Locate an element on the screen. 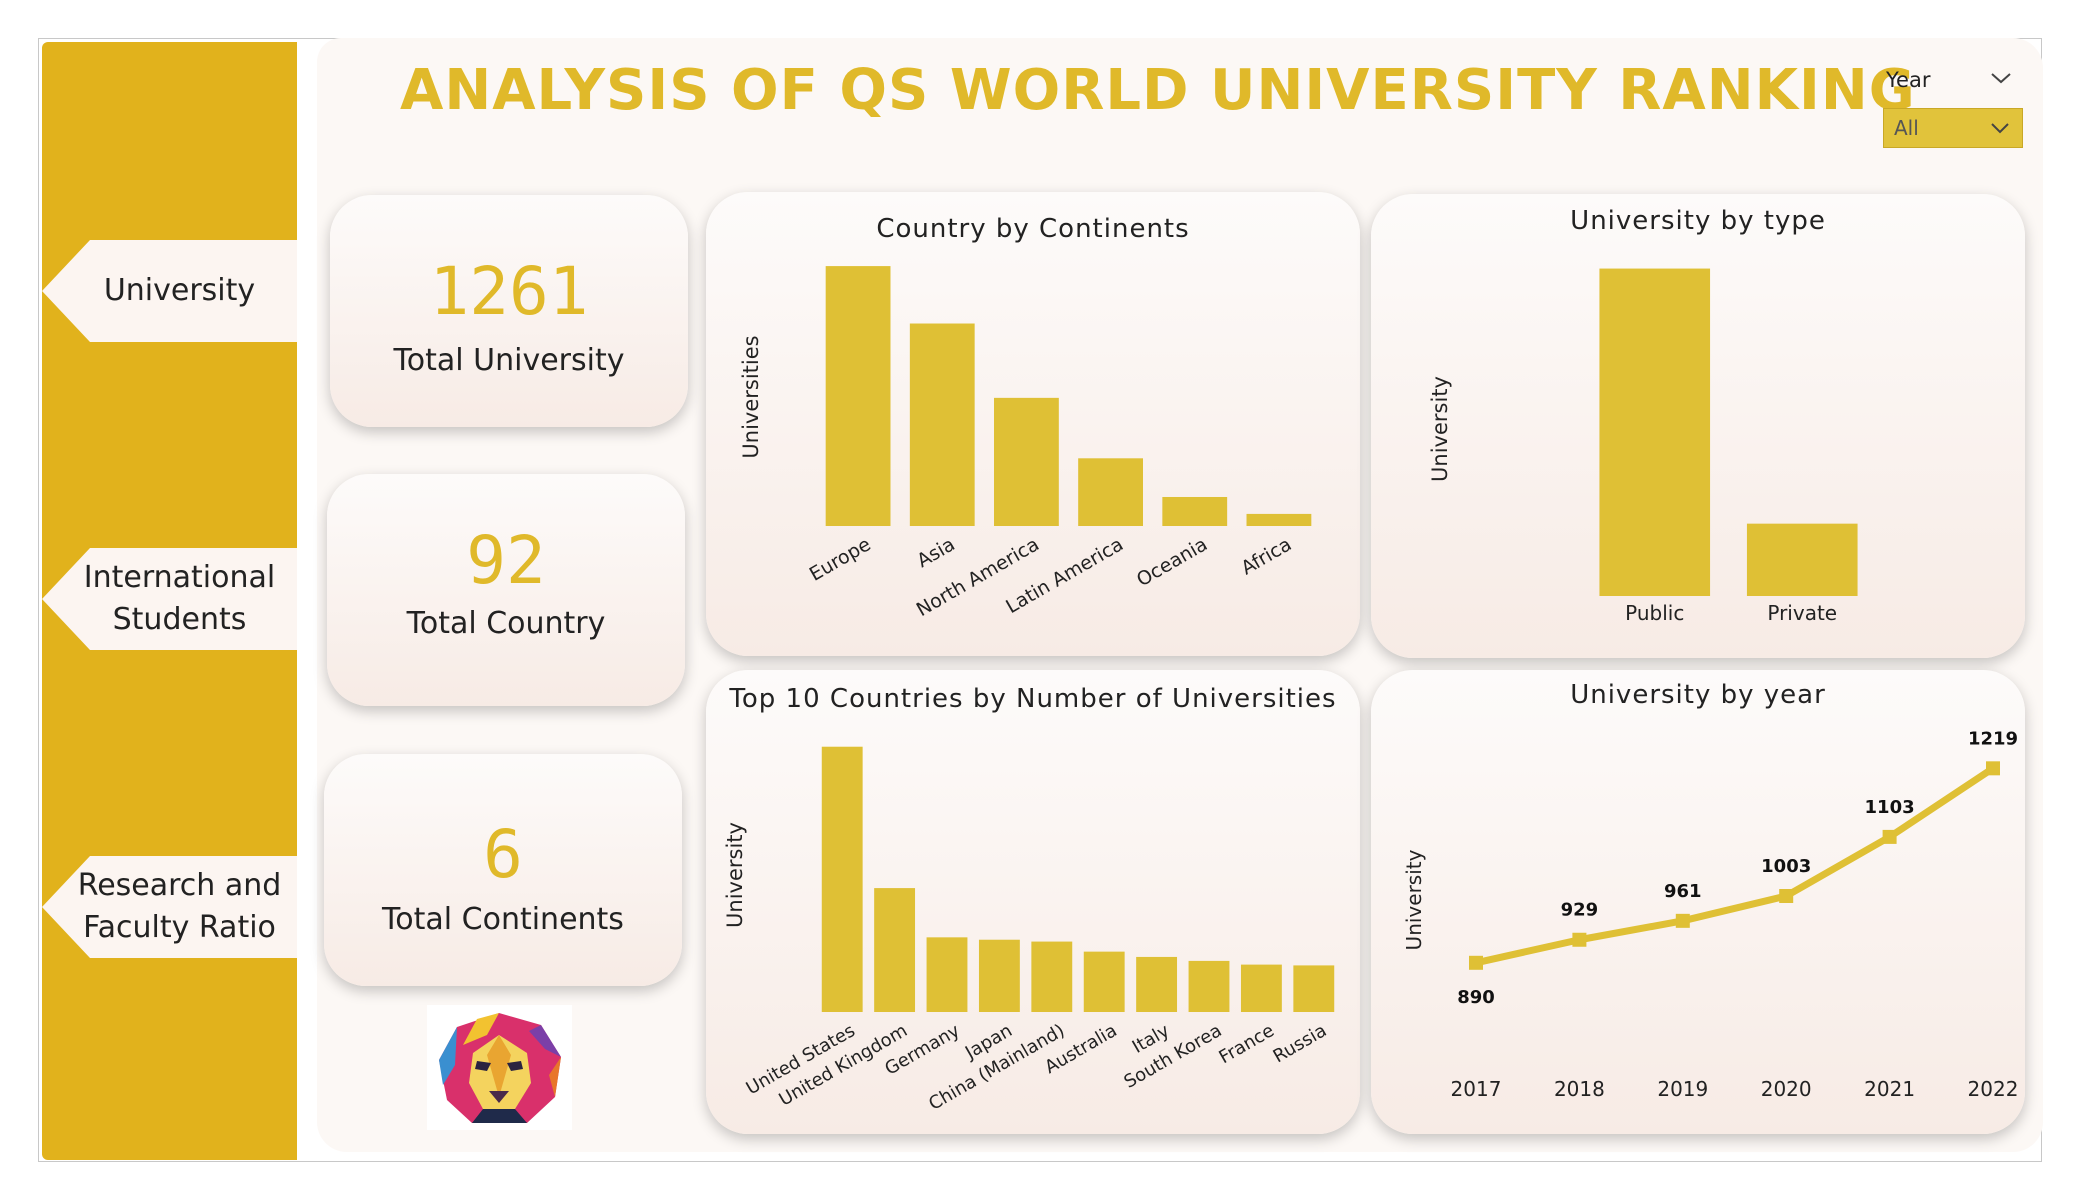 The width and height of the screenshot is (2075, 1200). kpi-card-total-university: 1261 Total University is located at coordinates (509, 311).